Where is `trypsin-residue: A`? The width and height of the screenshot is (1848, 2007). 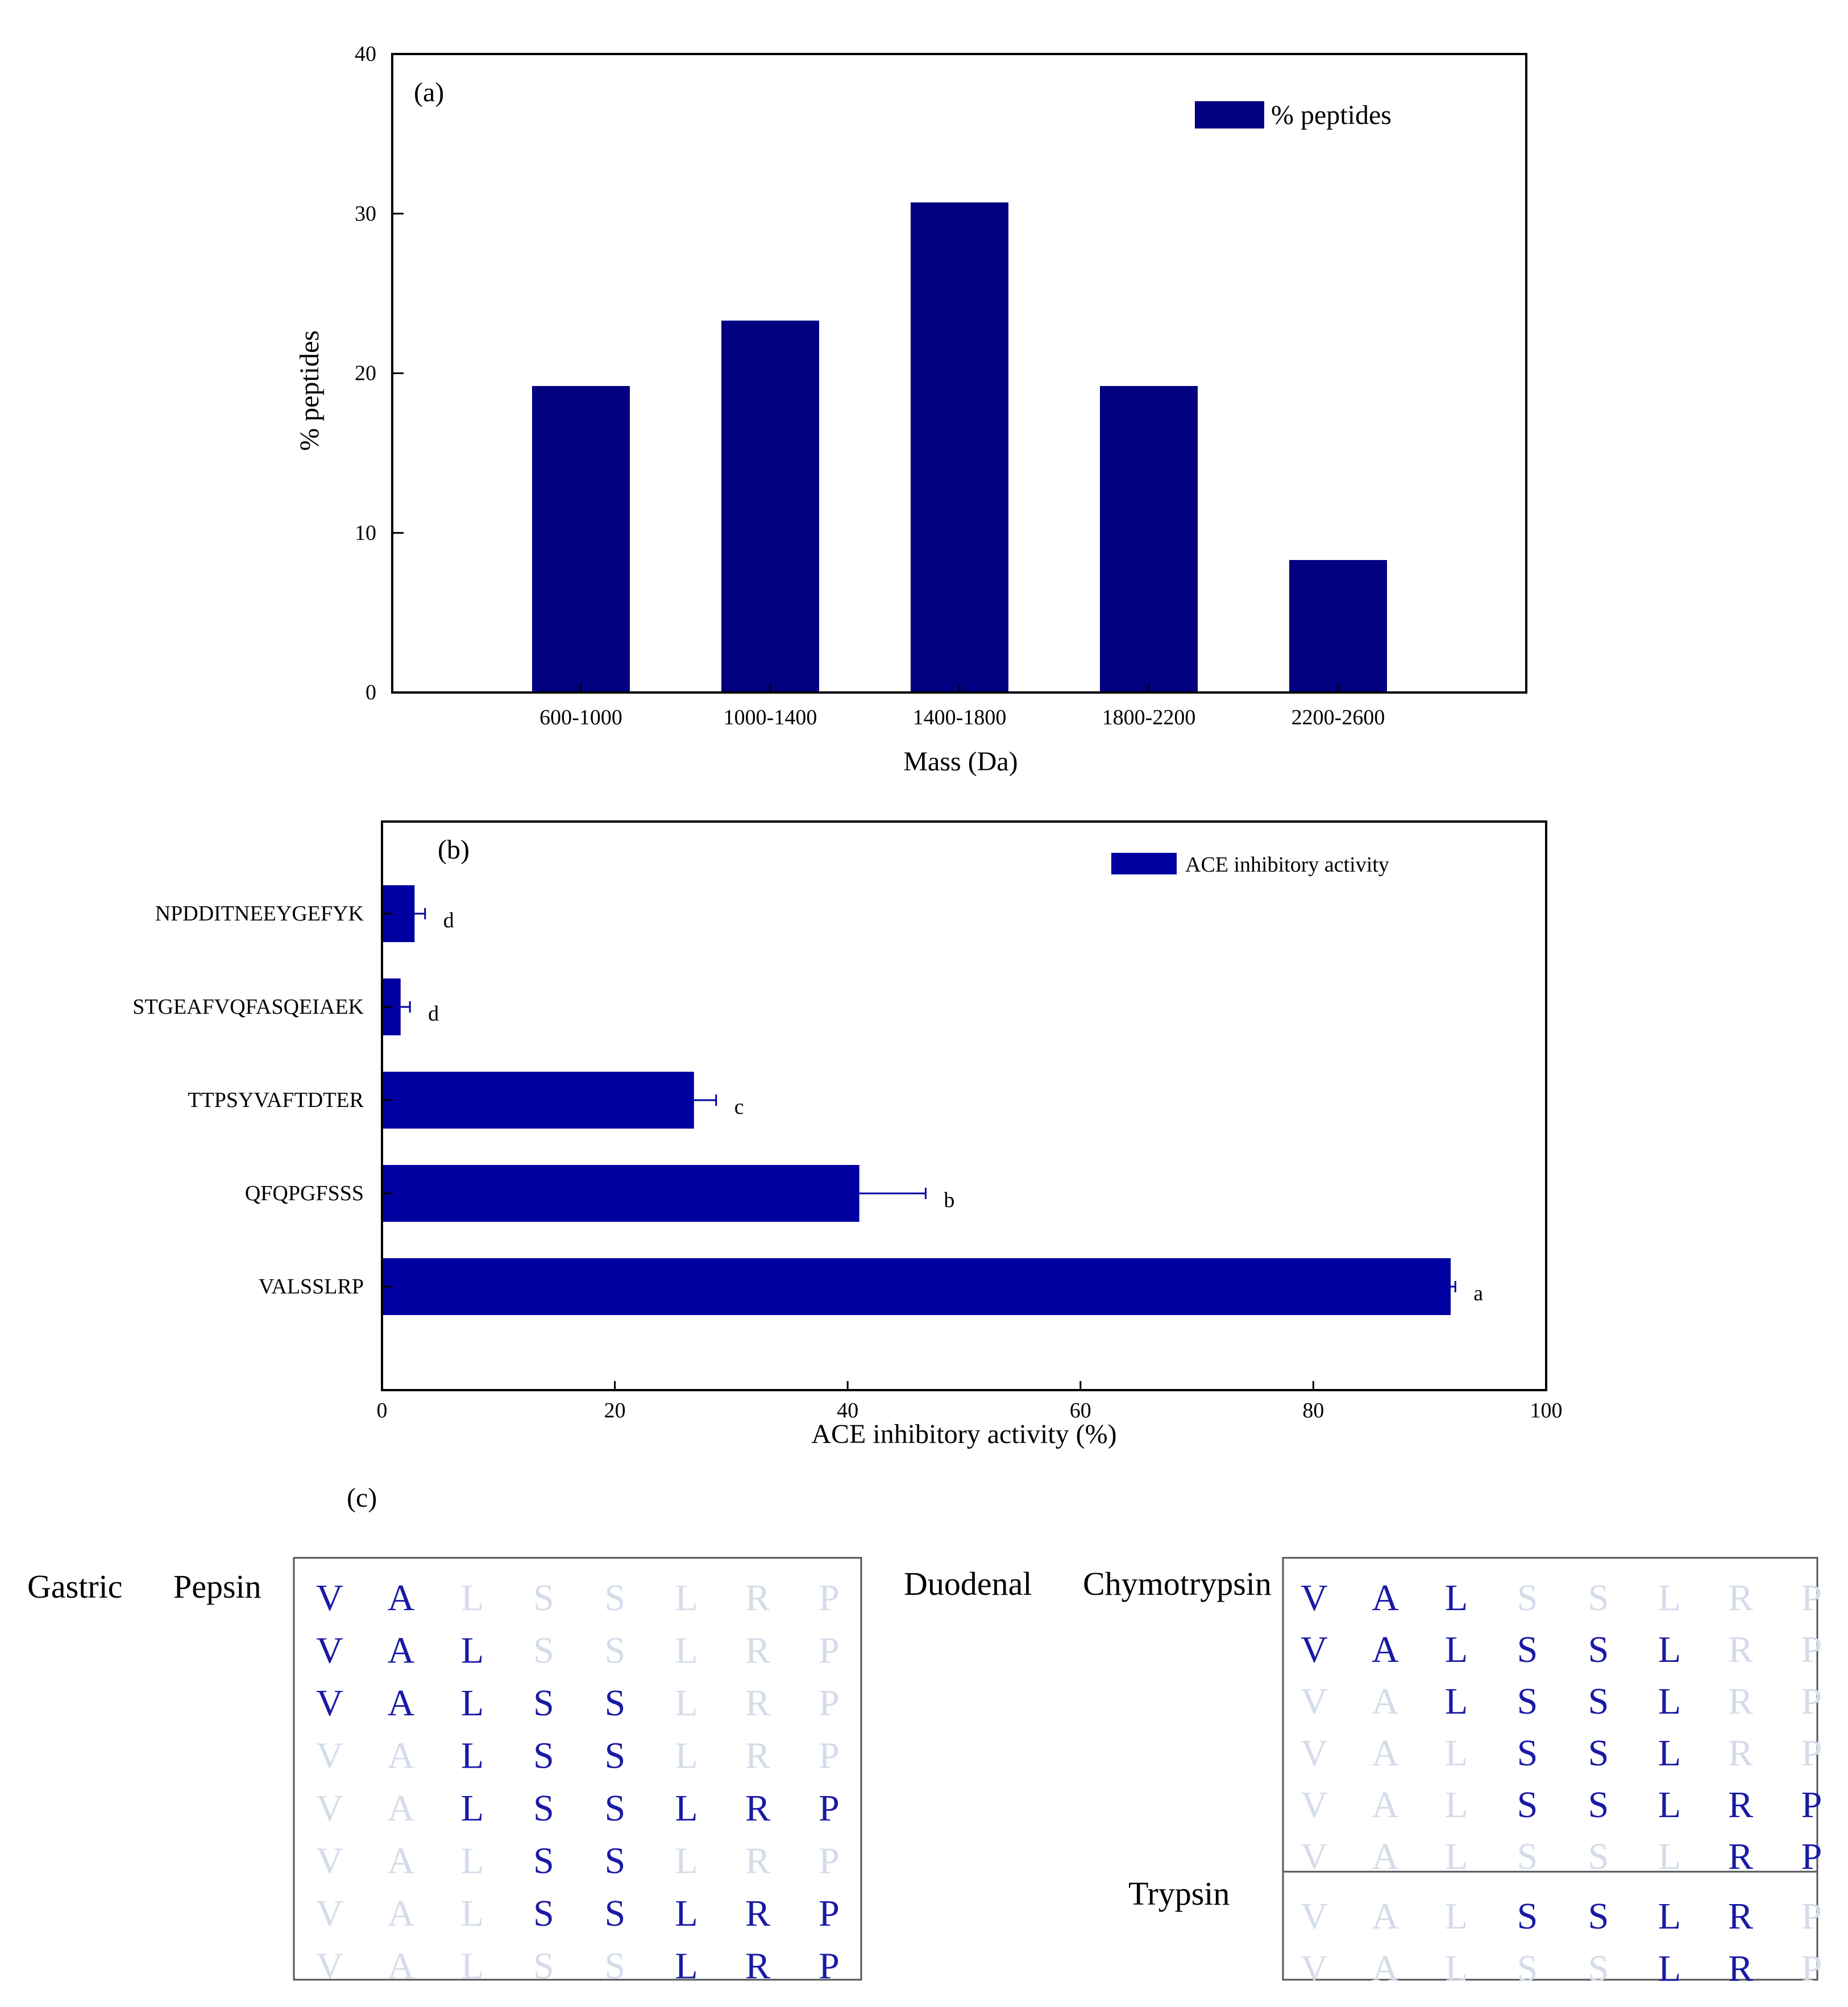
trypsin-residue: A is located at coordinates (1386, 1968).